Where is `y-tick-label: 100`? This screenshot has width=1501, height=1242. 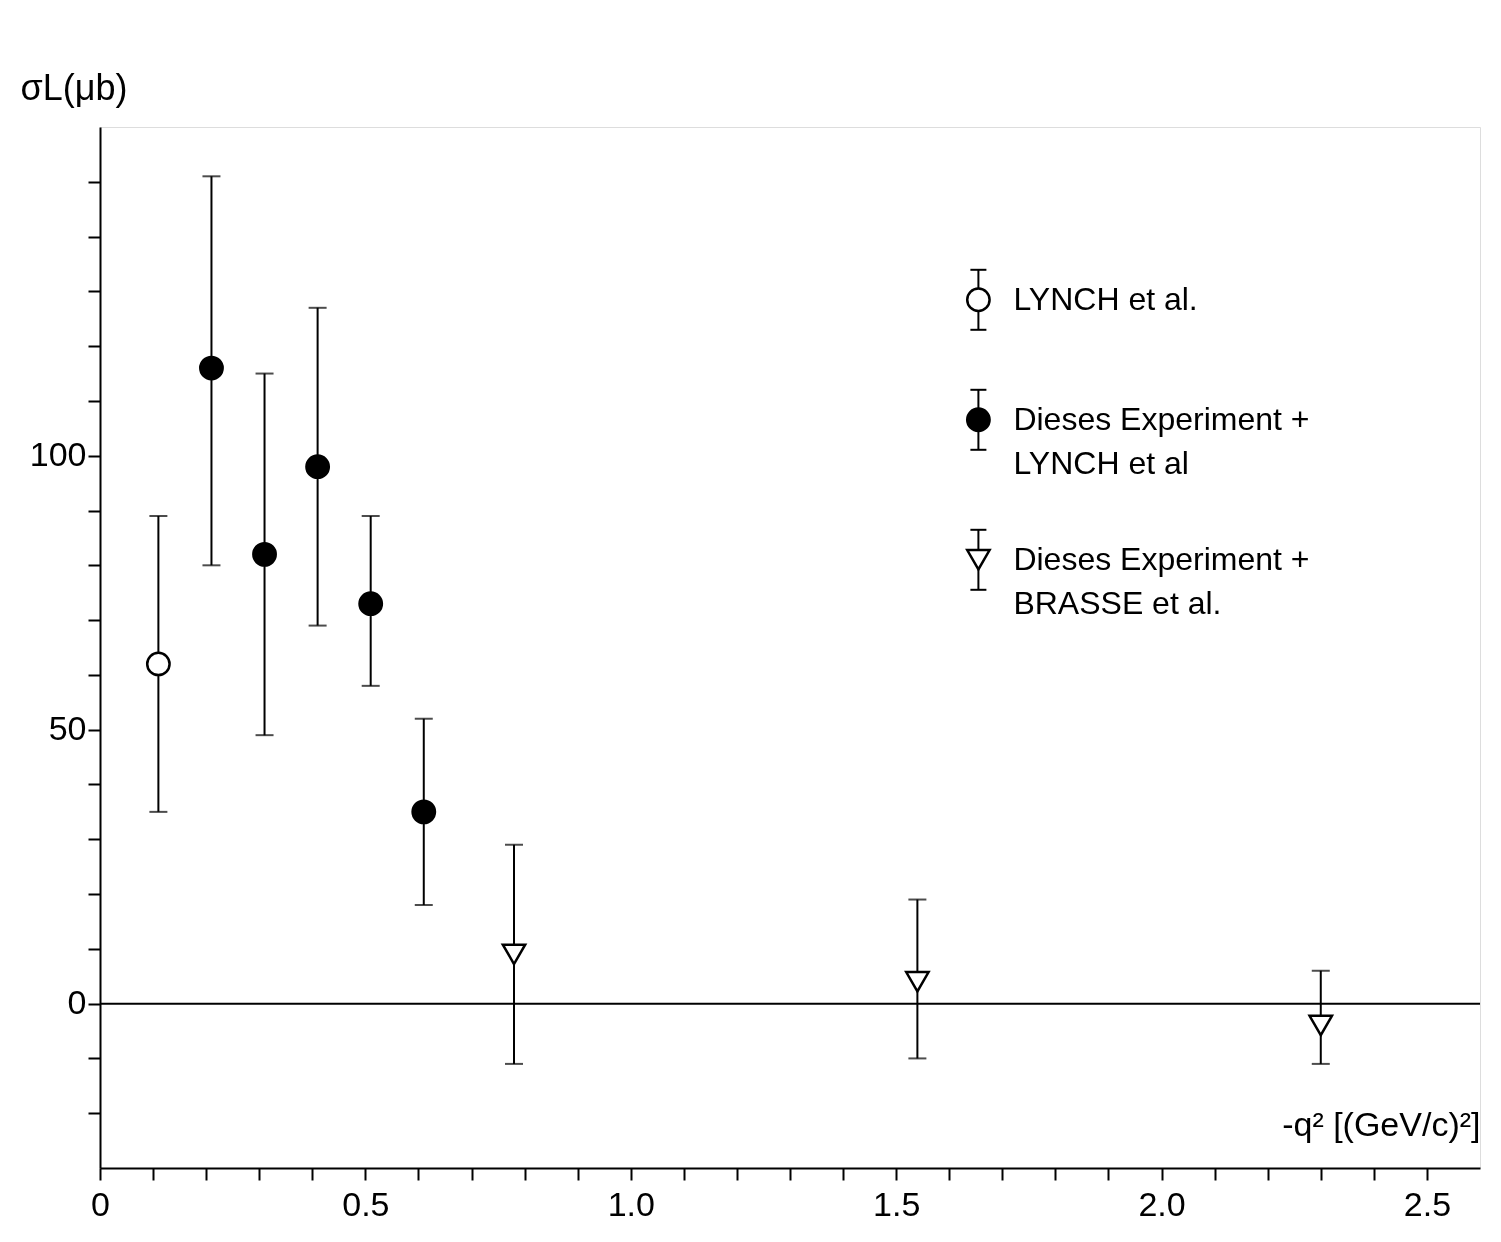
y-tick-label: 100 is located at coordinates (58, 454).